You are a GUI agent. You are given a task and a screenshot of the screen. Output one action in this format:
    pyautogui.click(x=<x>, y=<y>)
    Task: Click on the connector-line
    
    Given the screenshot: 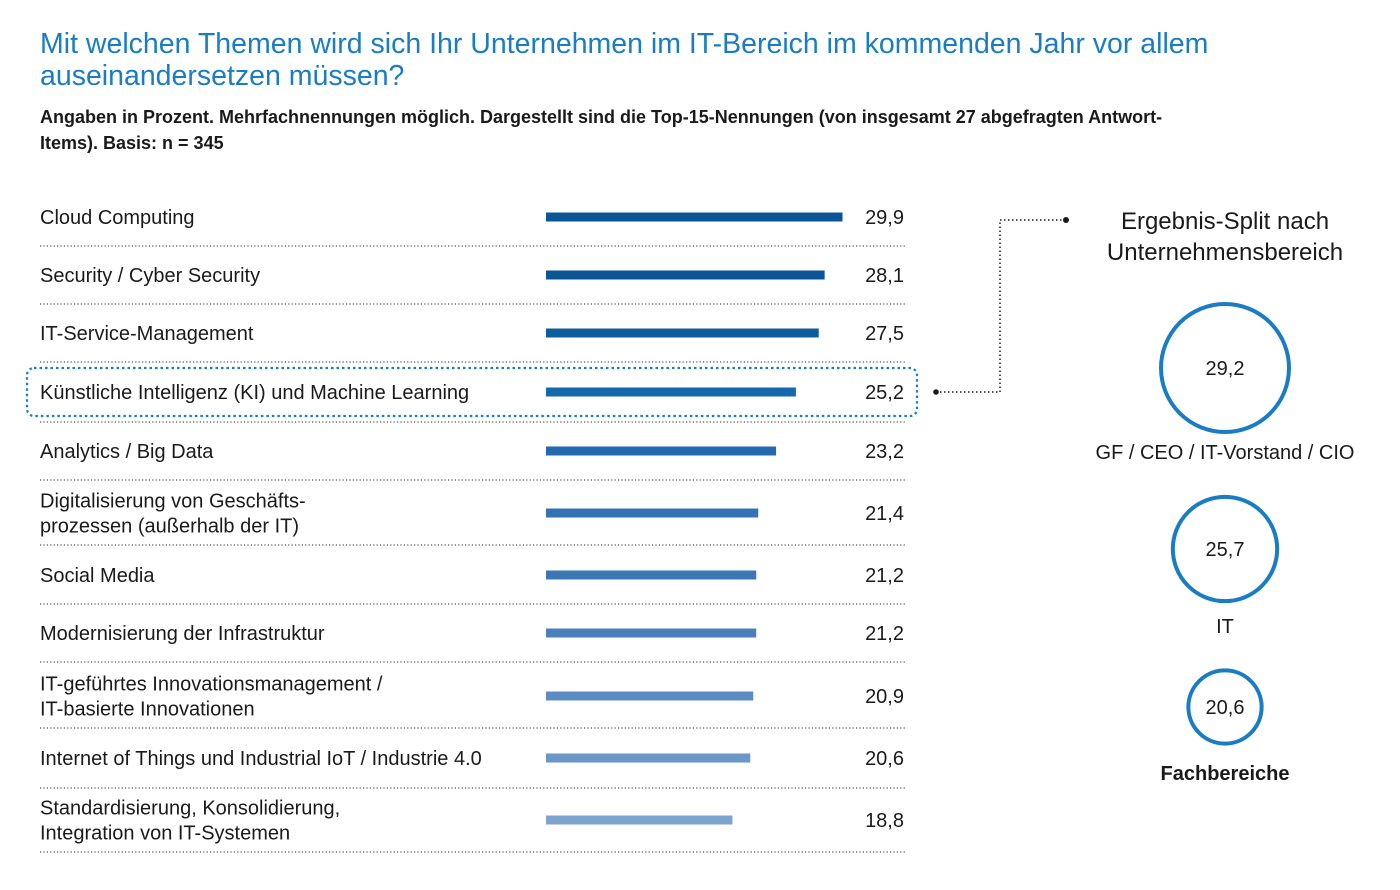 What is the action you would take?
    pyautogui.click(x=1011, y=306)
    